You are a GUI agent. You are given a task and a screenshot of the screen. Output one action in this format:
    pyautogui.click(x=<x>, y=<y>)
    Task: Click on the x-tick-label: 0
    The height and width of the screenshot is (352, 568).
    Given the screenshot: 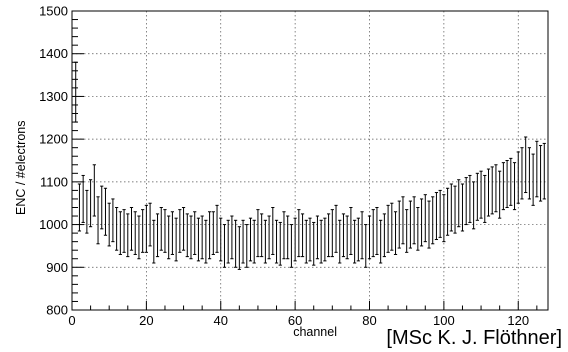 What is the action you would take?
    pyautogui.click(x=71, y=320)
    